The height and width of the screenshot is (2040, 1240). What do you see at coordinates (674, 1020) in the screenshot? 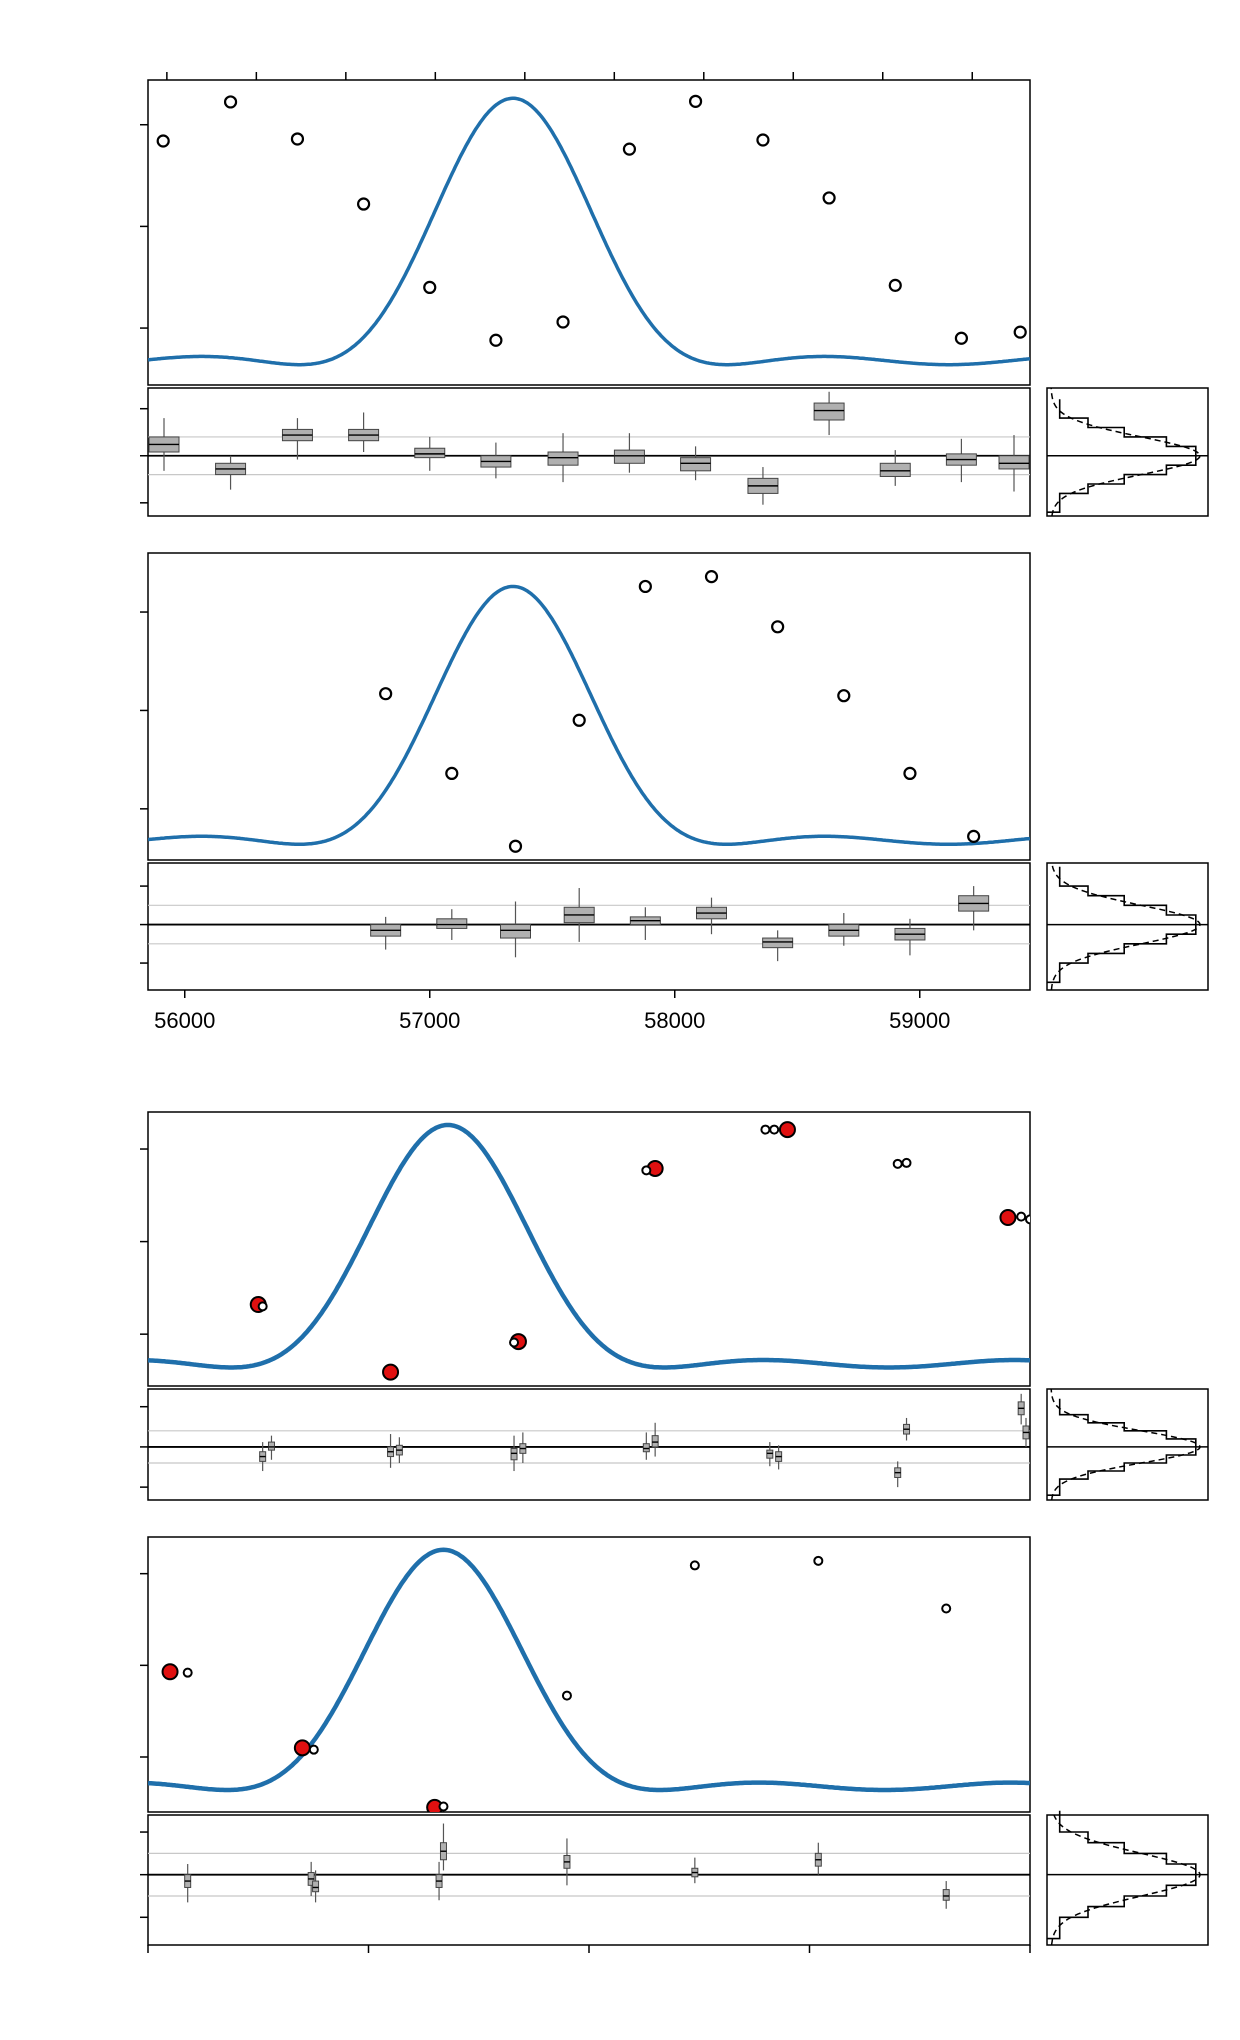
I see `x-tick-label: 58000` at bounding box center [674, 1020].